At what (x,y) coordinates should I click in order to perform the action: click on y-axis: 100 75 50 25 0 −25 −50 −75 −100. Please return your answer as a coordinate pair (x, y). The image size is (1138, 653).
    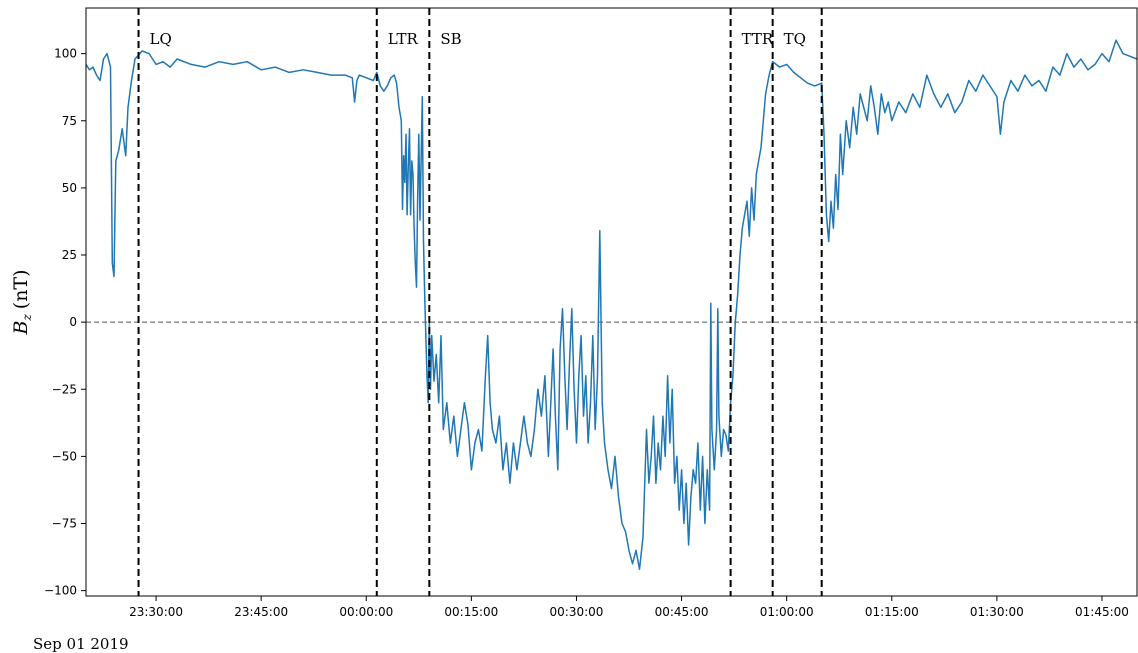
    Looking at the image, I should click on (65, 322).